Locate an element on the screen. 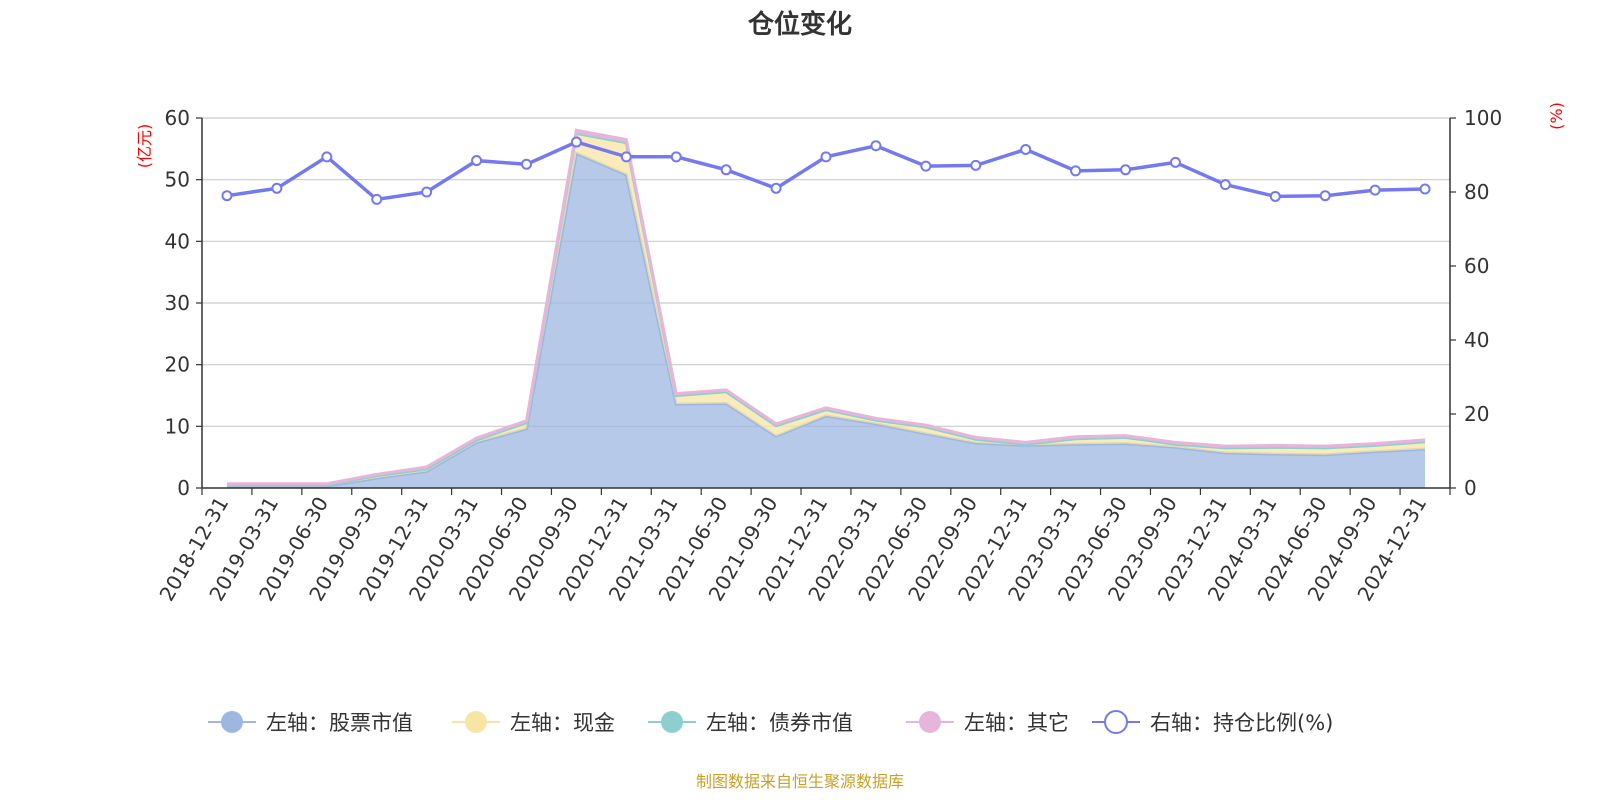  left-tick-label: 60 is located at coordinates (177, 118).